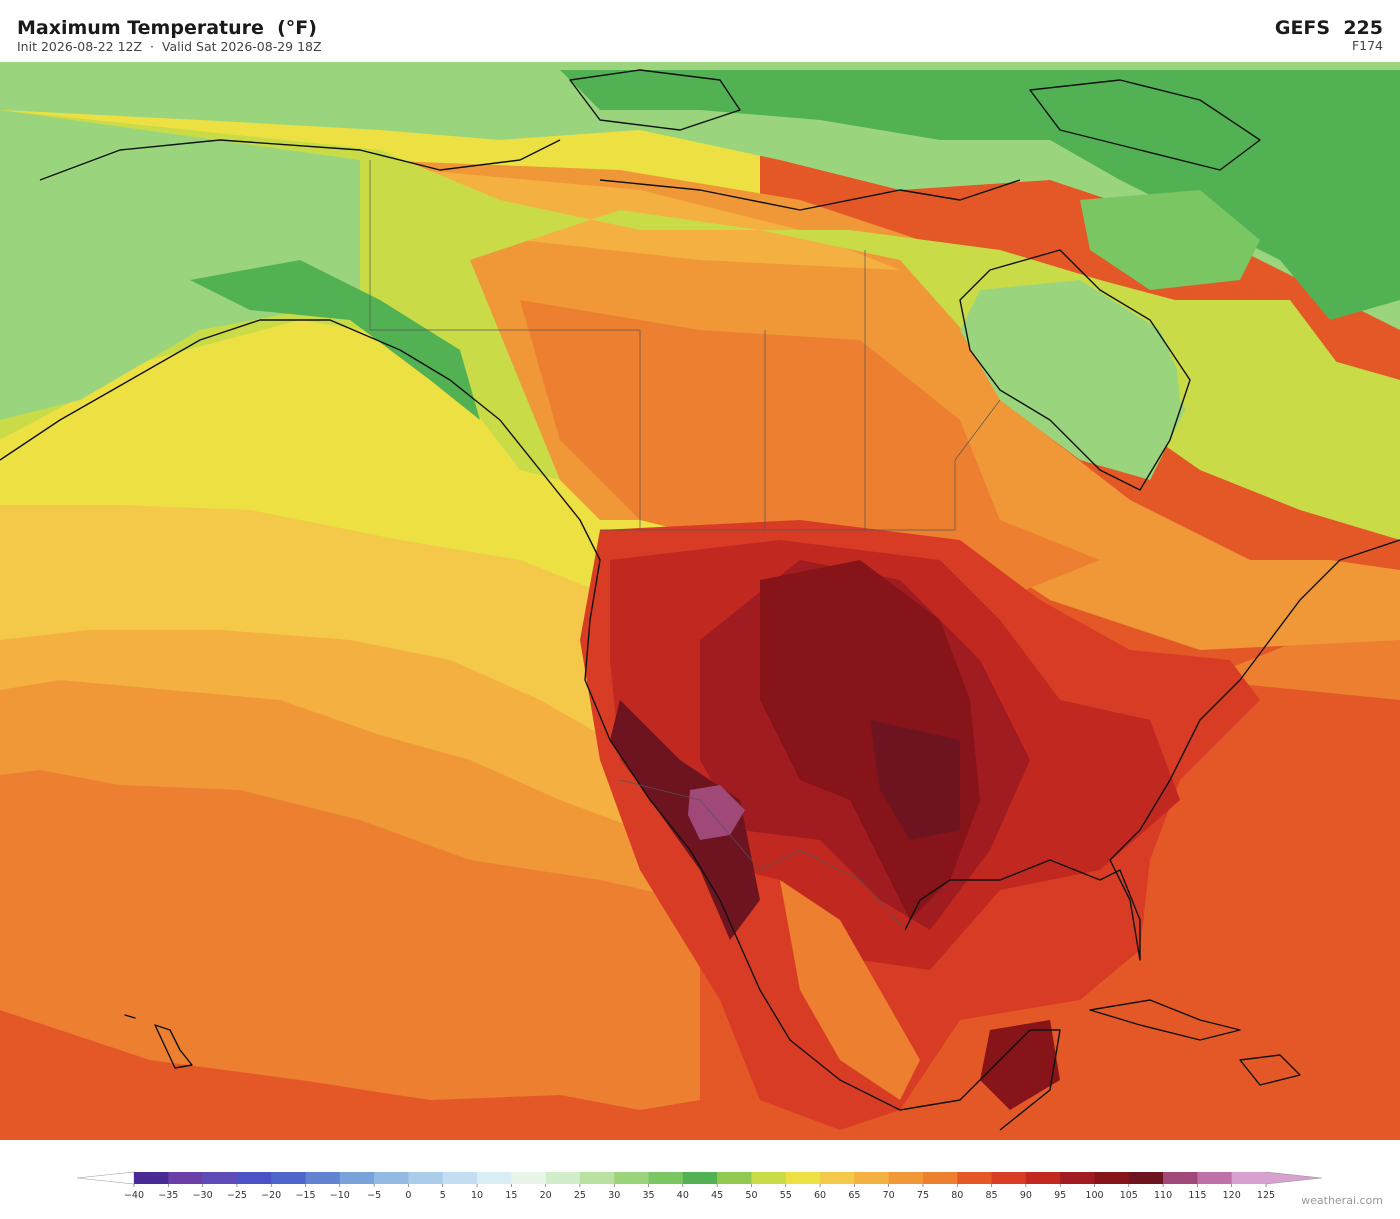 The image size is (1400, 1219). I want to click on colorbar-tick-label: 120, so click(1232, 1195).